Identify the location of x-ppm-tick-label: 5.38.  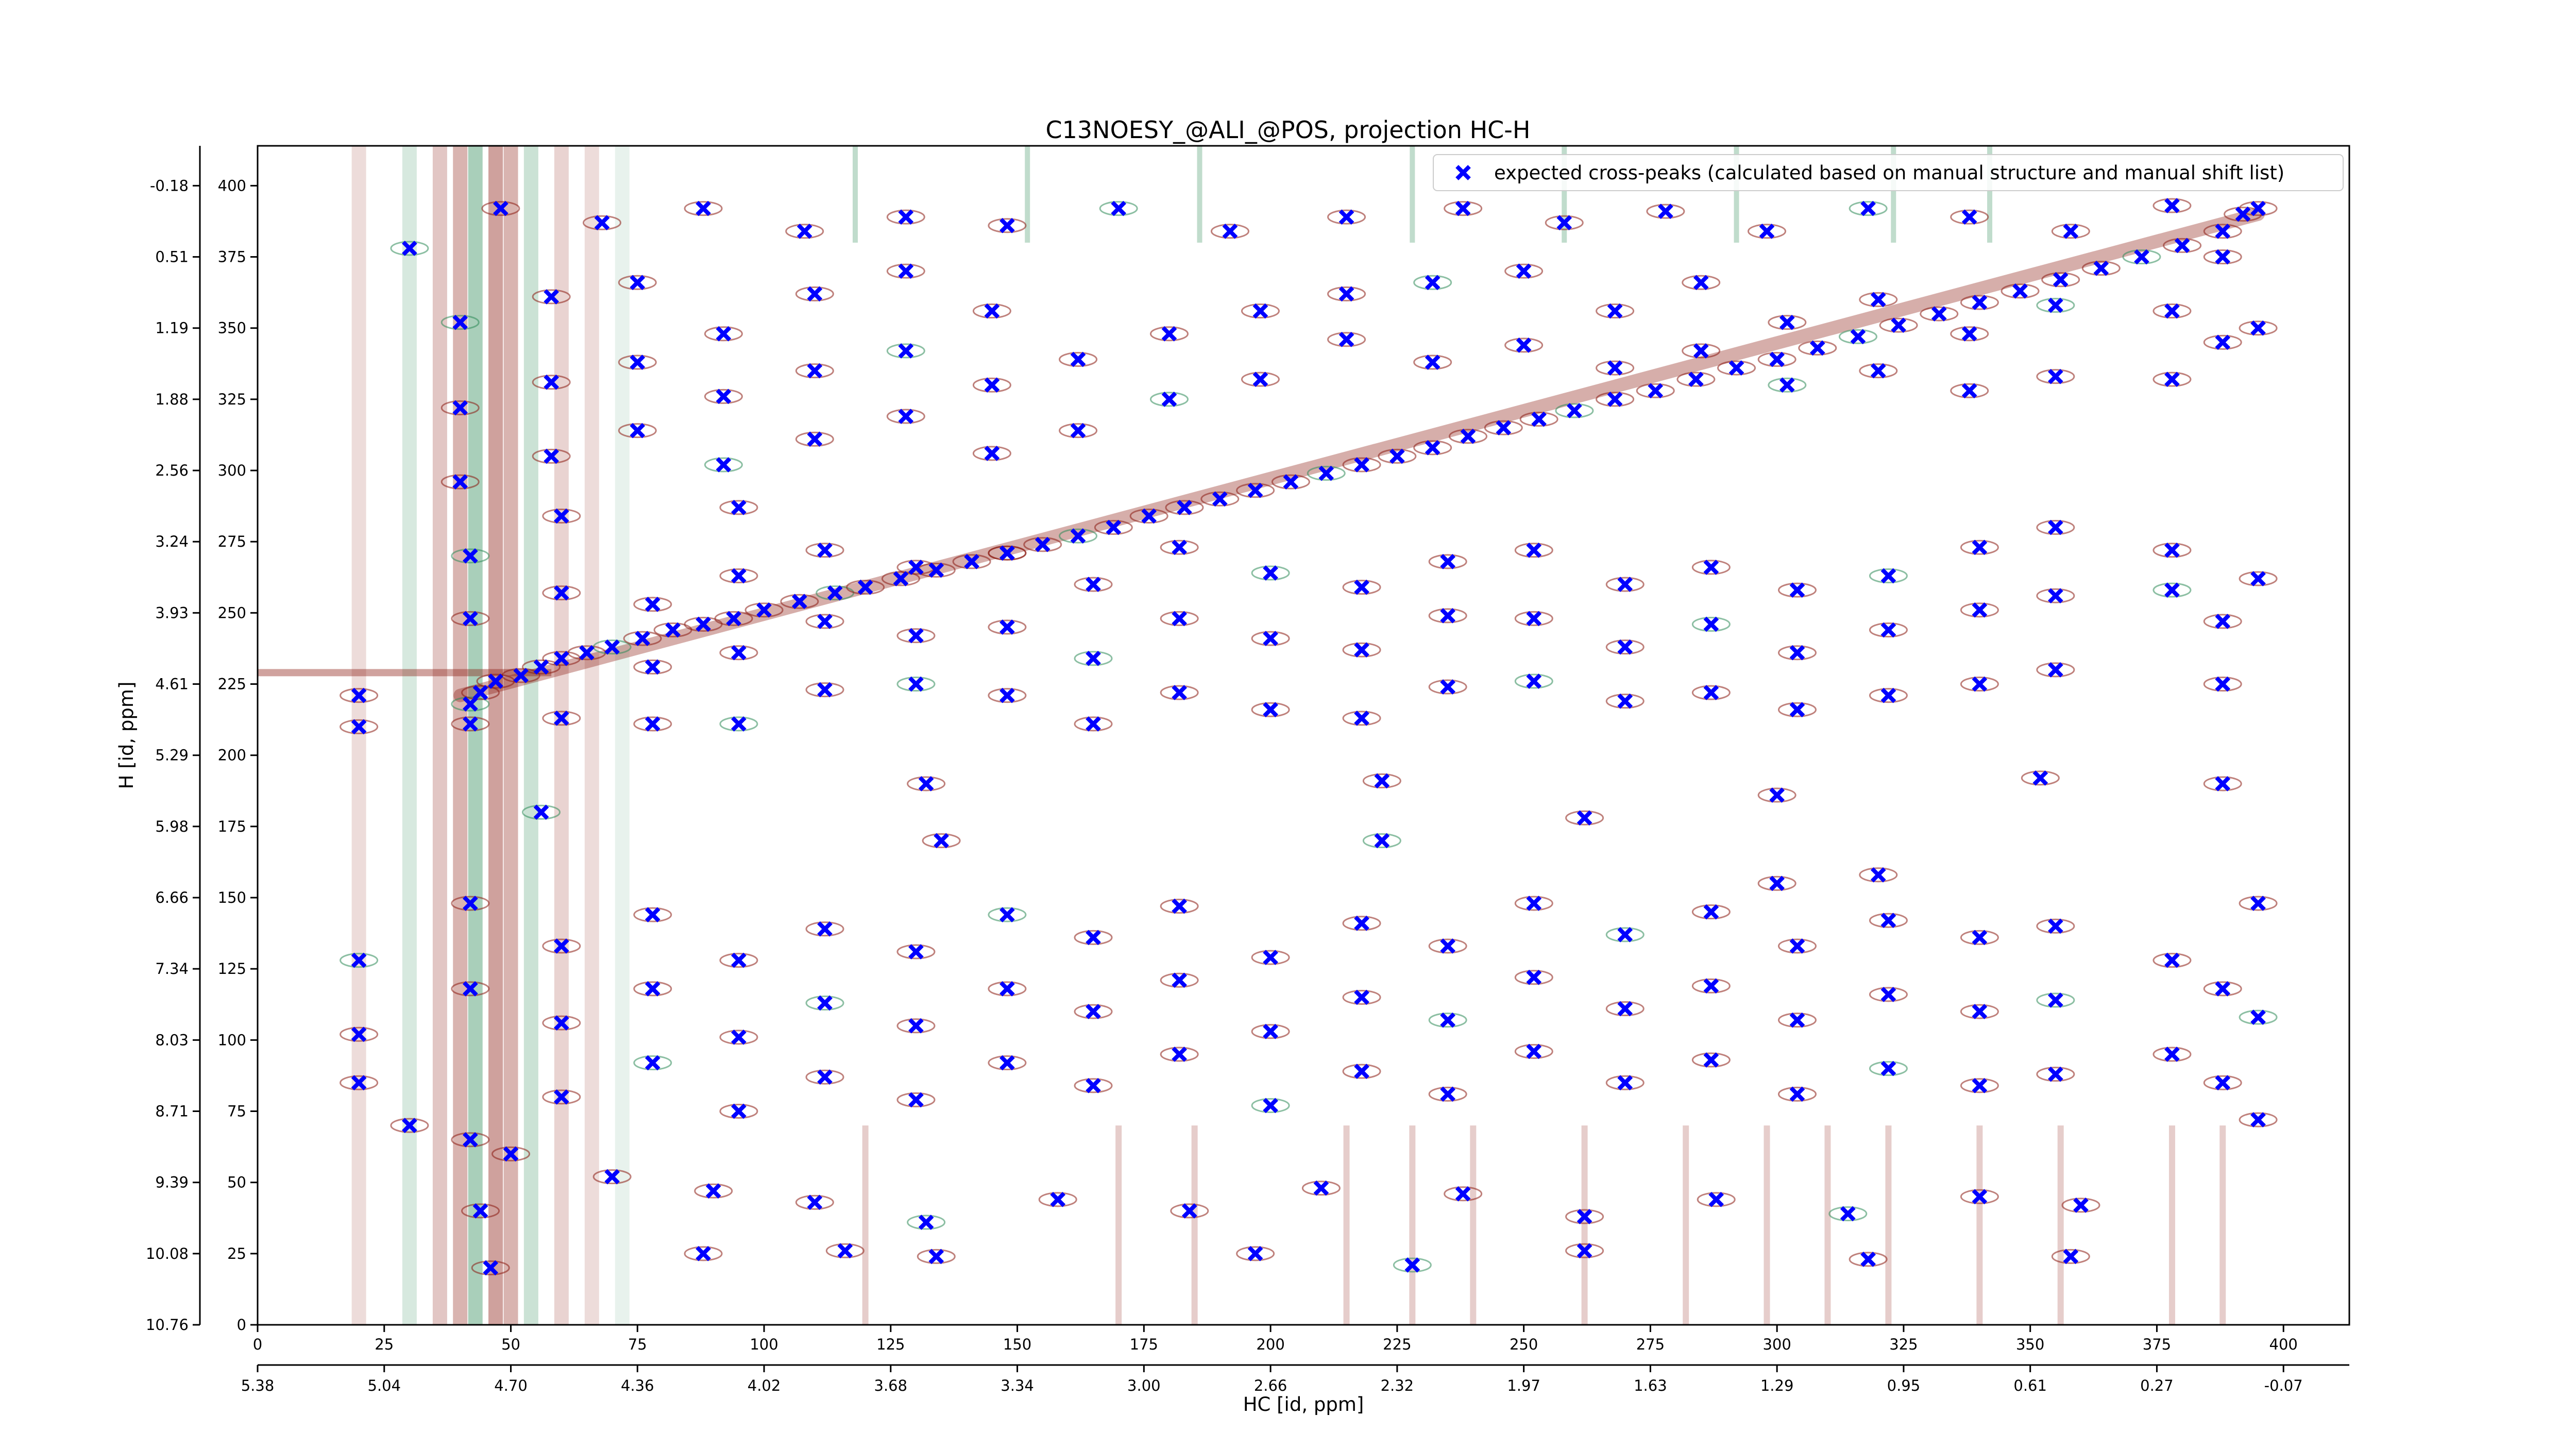
(258, 1385).